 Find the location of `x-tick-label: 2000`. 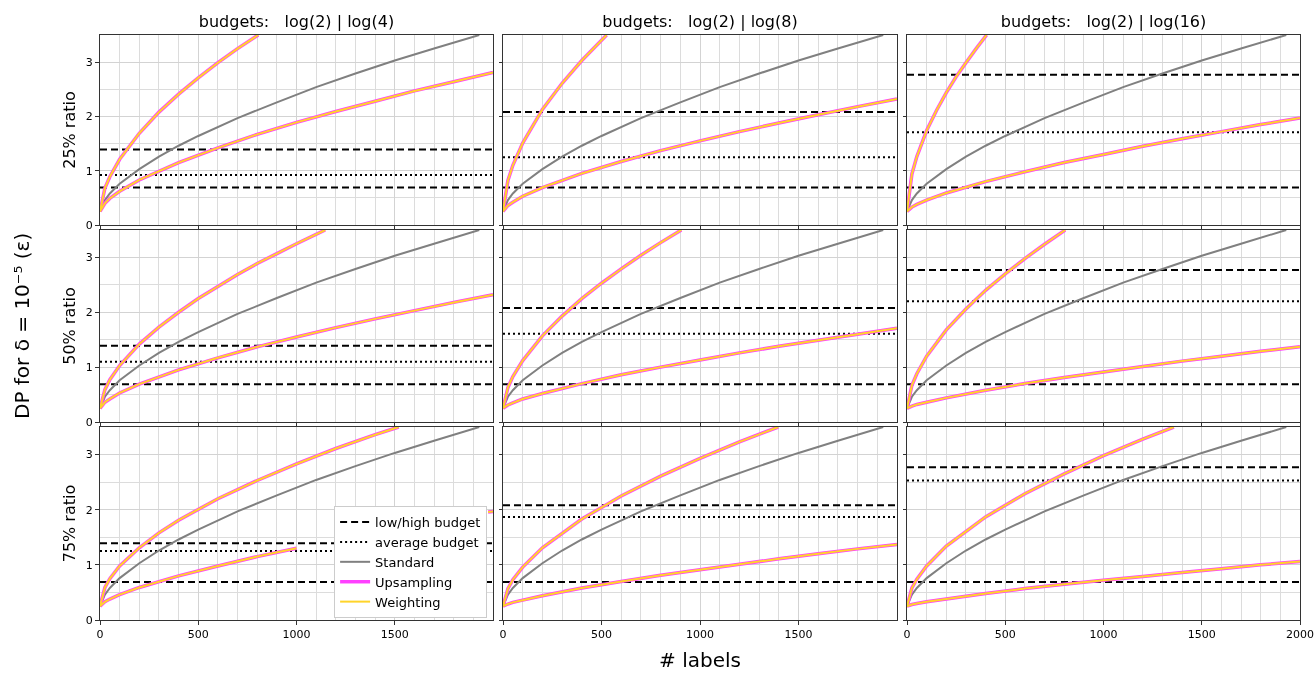

x-tick-label: 2000 is located at coordinates (1300, 635).